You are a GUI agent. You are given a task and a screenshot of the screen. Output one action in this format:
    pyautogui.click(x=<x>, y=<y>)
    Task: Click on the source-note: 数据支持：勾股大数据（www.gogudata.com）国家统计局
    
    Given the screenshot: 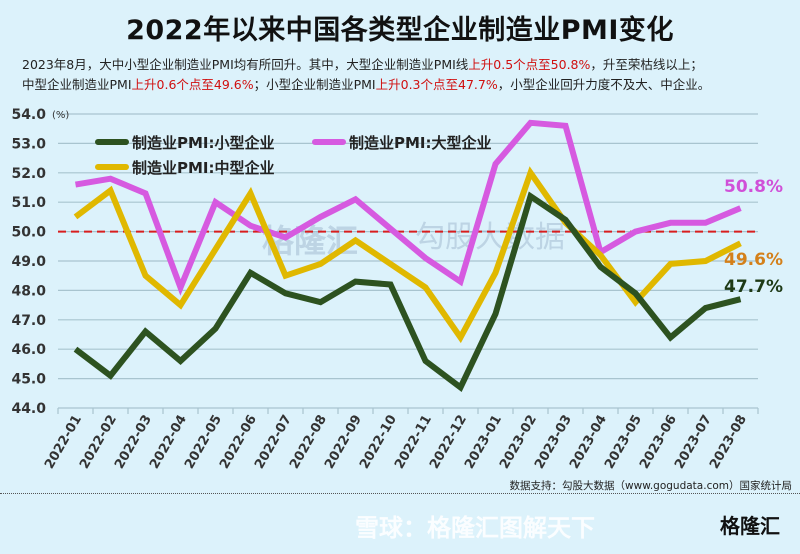 What is the action you would take?
    pyautogui.click(x=650, y=486)
    